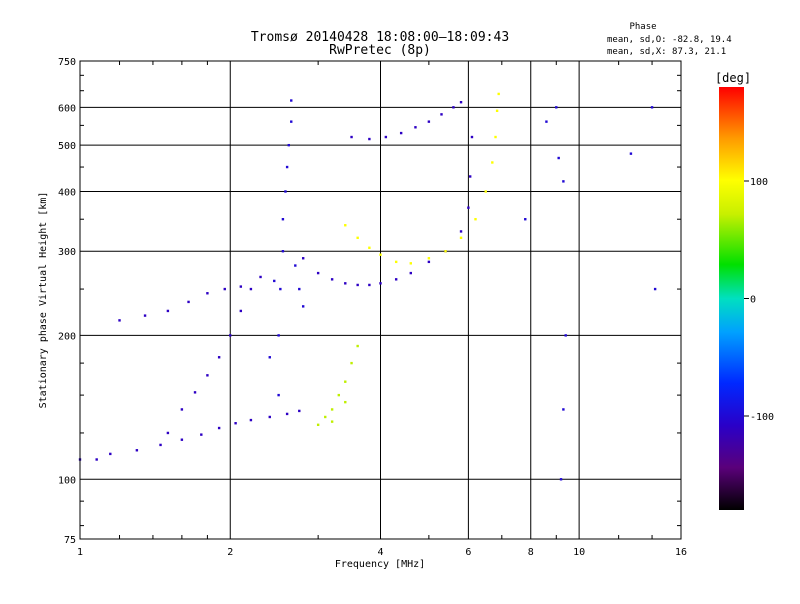  Describe the element at coordinates (380, 37) in the screenshot. I see `chart-title: Tromsø 20140428 18:08:00–18:09:43` at that location.